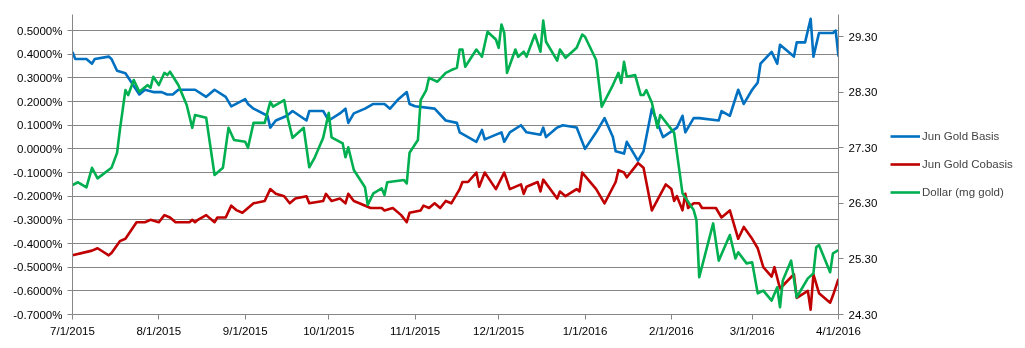 The height and width of the screenshot is (348, 1025). What do you see at coordinates (38, 172) in the screenshot?
I see `y-tick-label: -0.1000%` at bounding box center [38, 172].